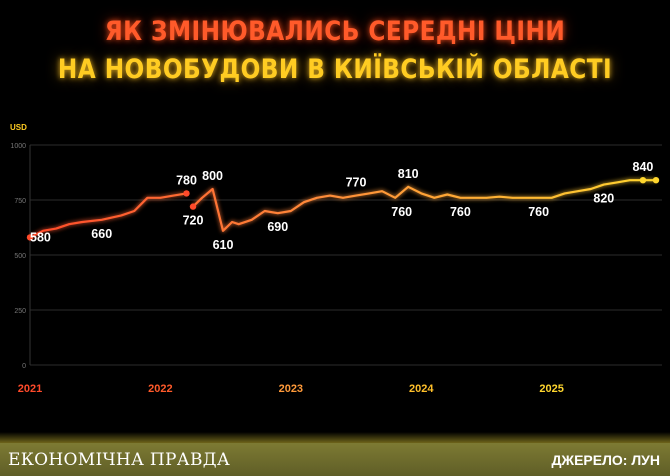 The height and width of the screenshot is (476, 670). I want to click on data-label: 840, so click(643, 167).